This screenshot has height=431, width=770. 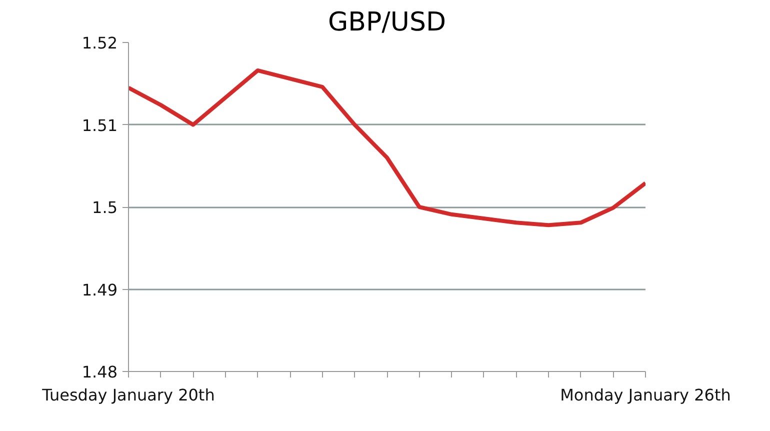 What do you see at coordinates (100, 290) in the screenshot?
I see `y-tick-label: 1.49` at bounding box center [100, 290].